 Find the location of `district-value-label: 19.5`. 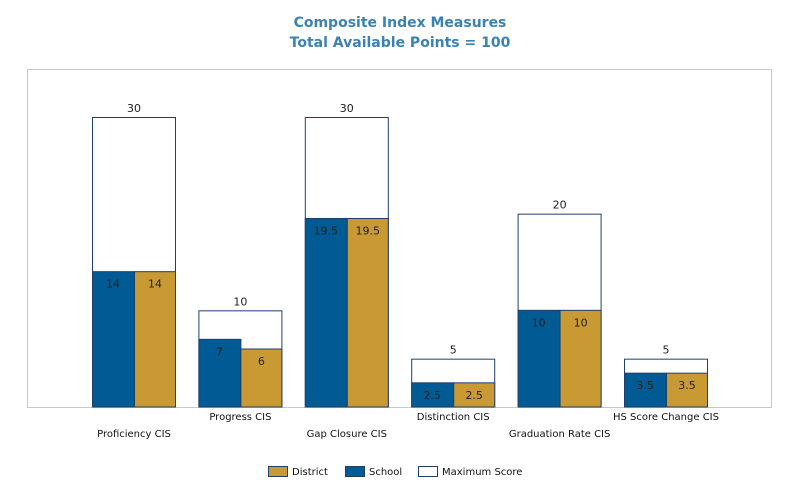

district-value-label: 19.5 is located at coordinates (368, 231).